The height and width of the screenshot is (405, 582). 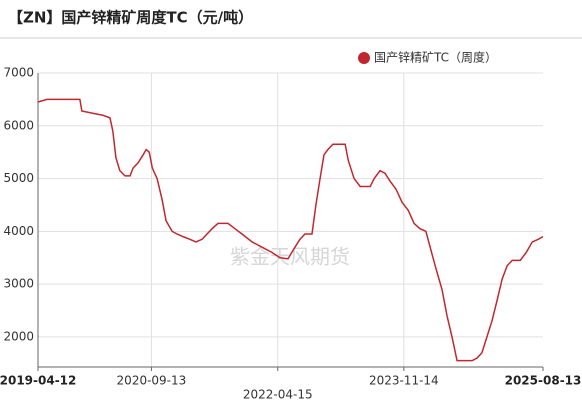 What do you see at coordinates (38, 381) in the screenshot?
I see `x-tick-label: 2019-04-12` at bounding box center [38, 381].